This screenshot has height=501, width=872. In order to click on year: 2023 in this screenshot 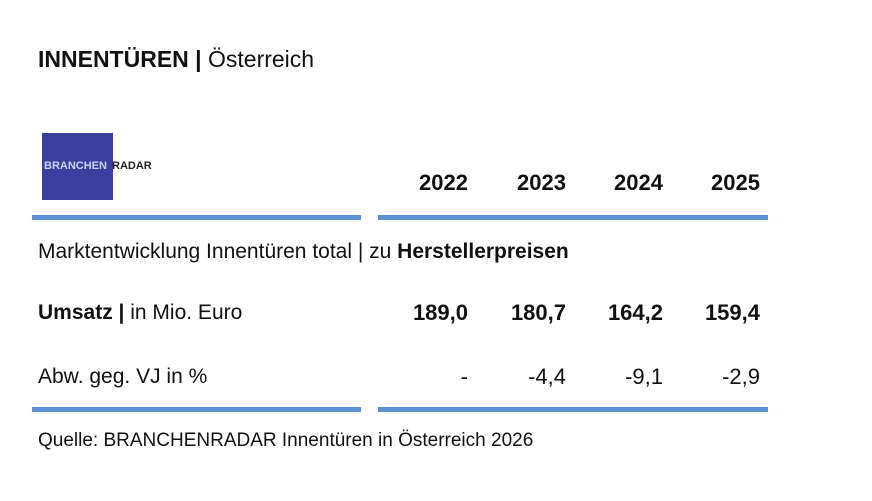, I will do `click(541, 182)`.